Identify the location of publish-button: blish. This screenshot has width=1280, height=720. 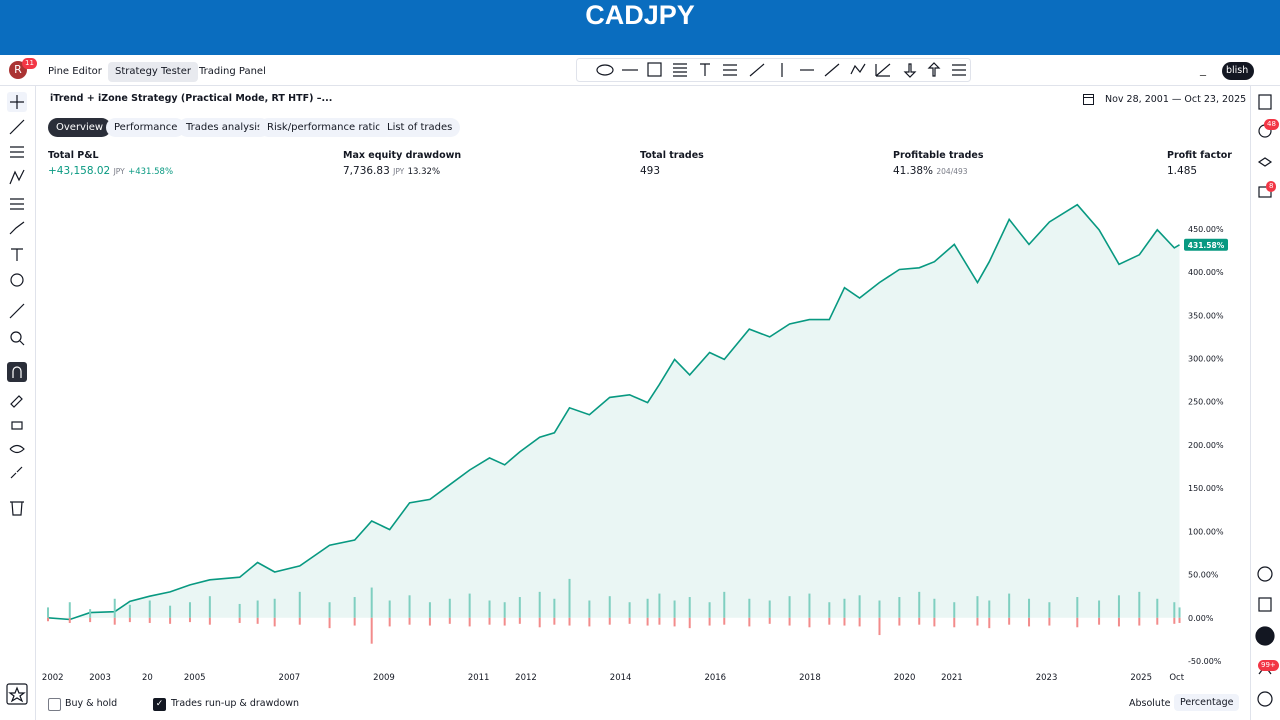
(1238, 71).